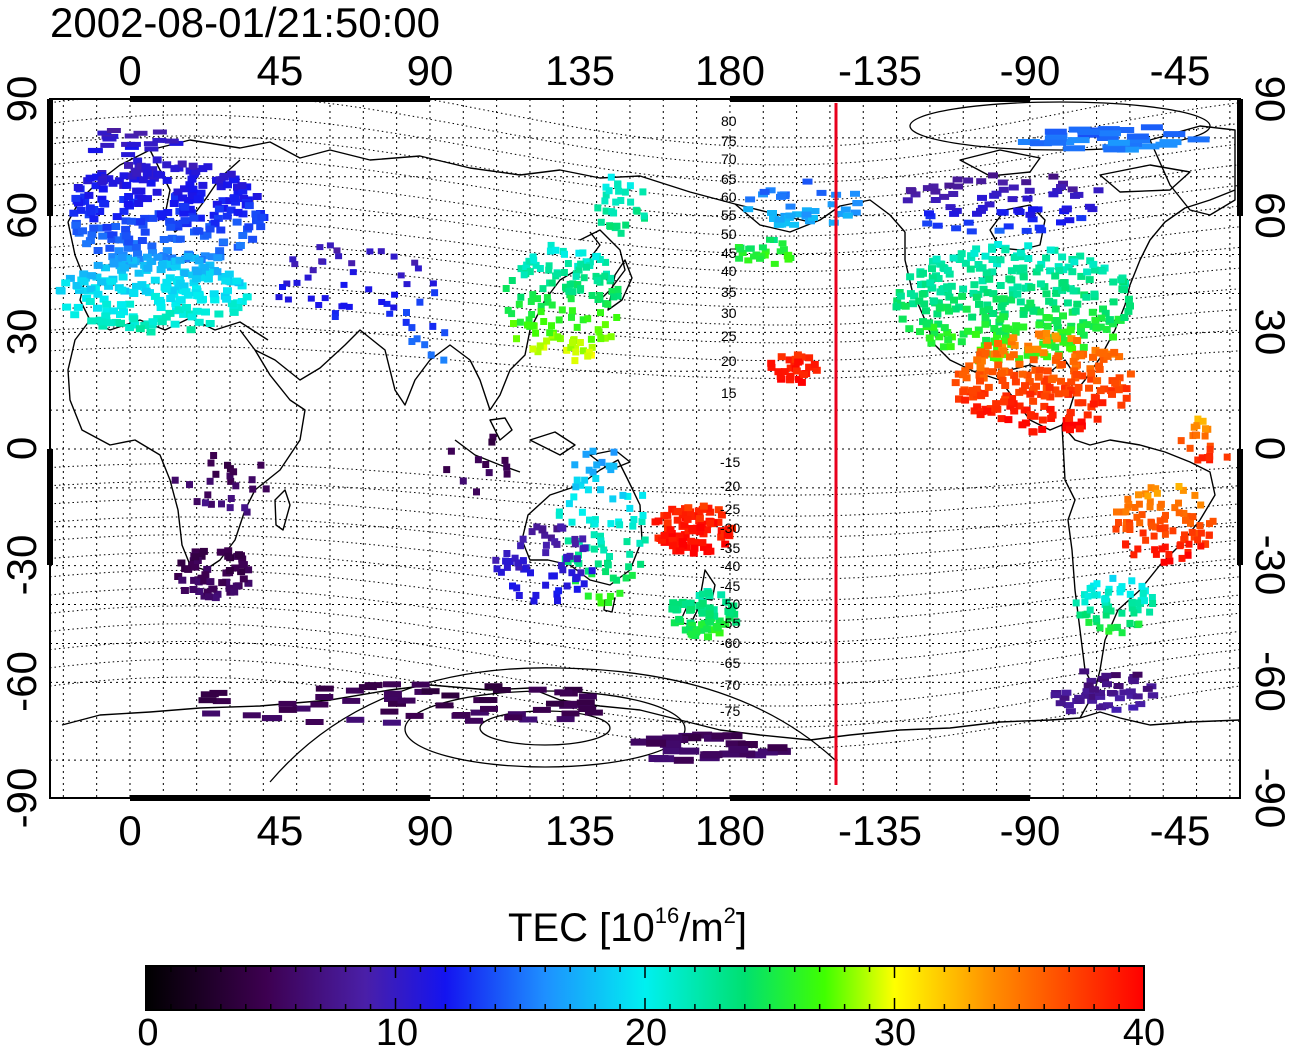 The width and height of the screenshot is (1292, 1057). Describe the element at coordinates (895, 1033) in the screenshot. I see `colorbar-label: 30` at that location.